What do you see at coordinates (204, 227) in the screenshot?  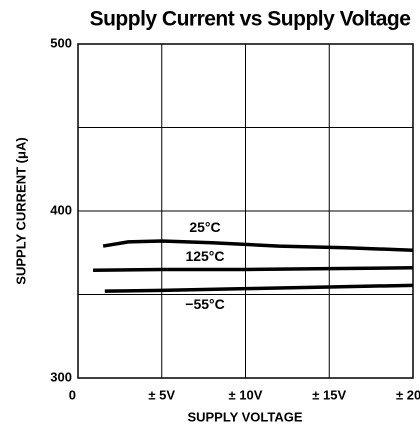 I see `series-label: 25°C` at bounding box center [204, 227].